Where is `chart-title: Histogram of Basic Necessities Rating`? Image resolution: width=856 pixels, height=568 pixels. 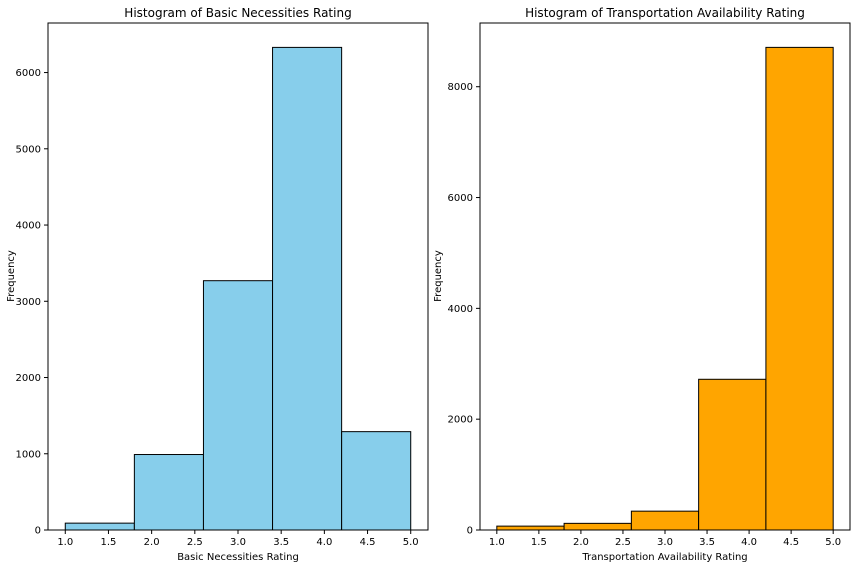 chart-title: Histogram of Basic Necessities Rating is located at coordinates (237, 13).